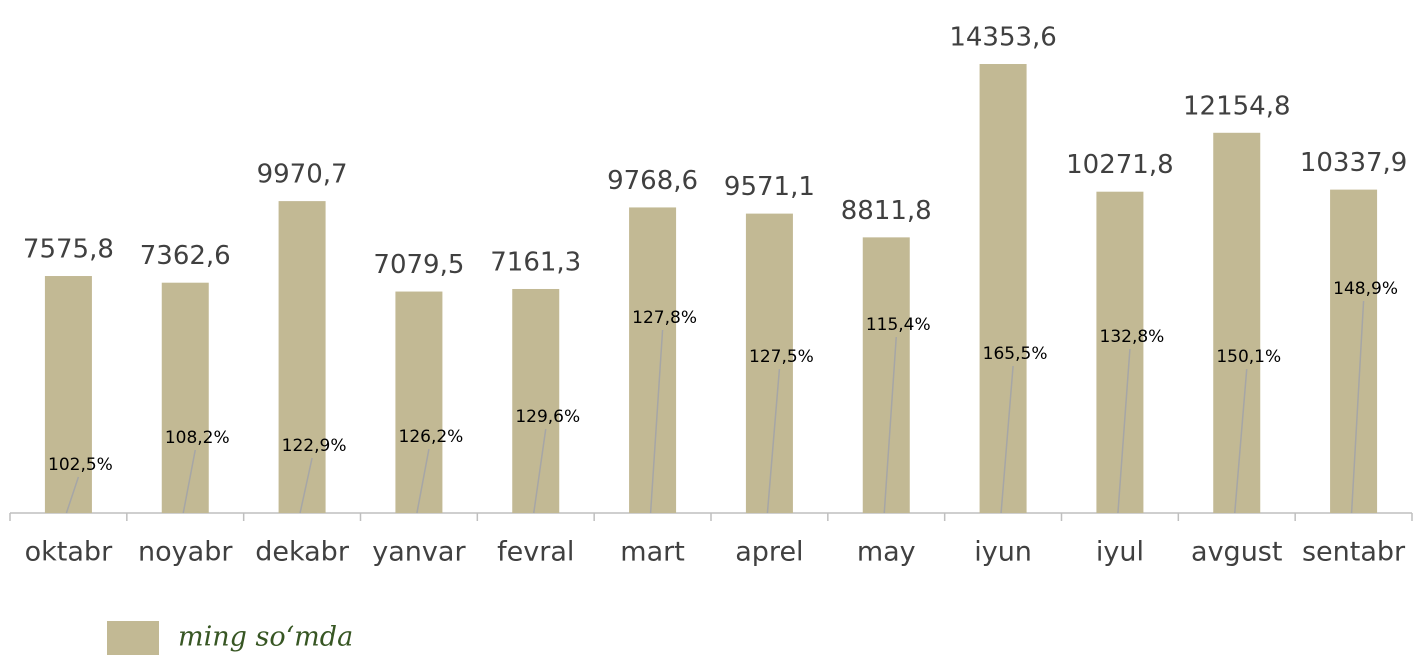  Describe the element at coordinates (781, 357) in the screenshot. I see `percent-label: 127,5%` at that location.